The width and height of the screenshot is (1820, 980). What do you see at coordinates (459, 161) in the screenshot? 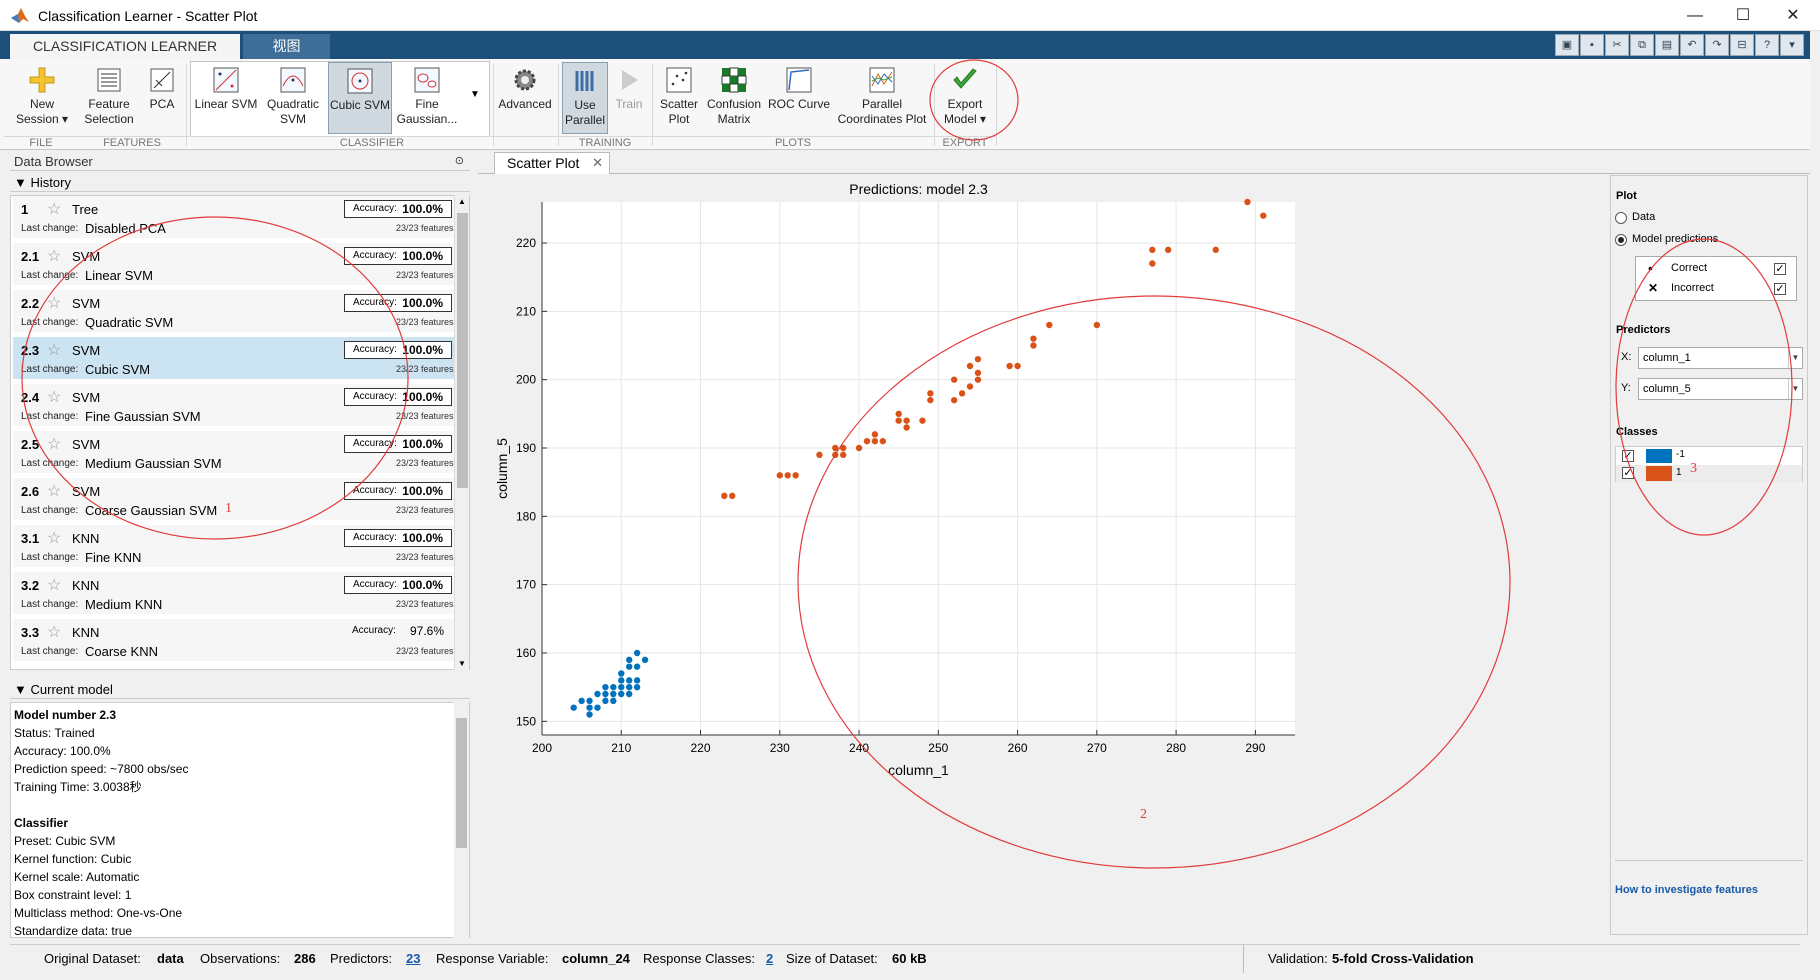
I see `panel-menu-icon: ⊙` at bounding box center [459, 161].